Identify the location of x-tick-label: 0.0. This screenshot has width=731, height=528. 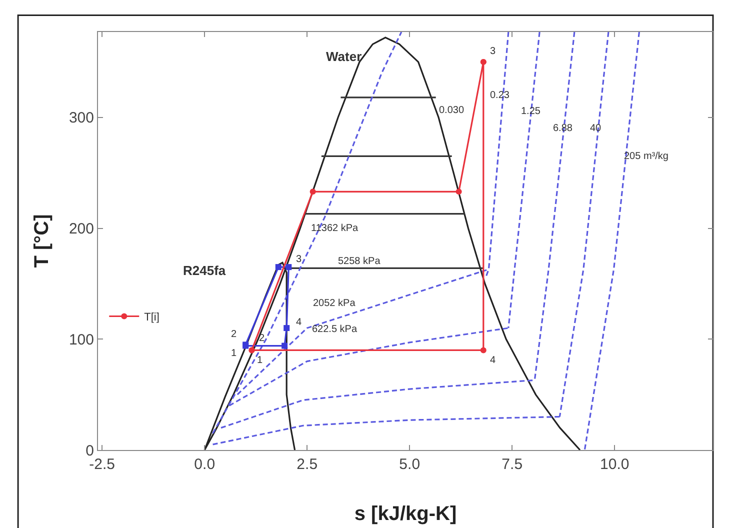
(205, 464).